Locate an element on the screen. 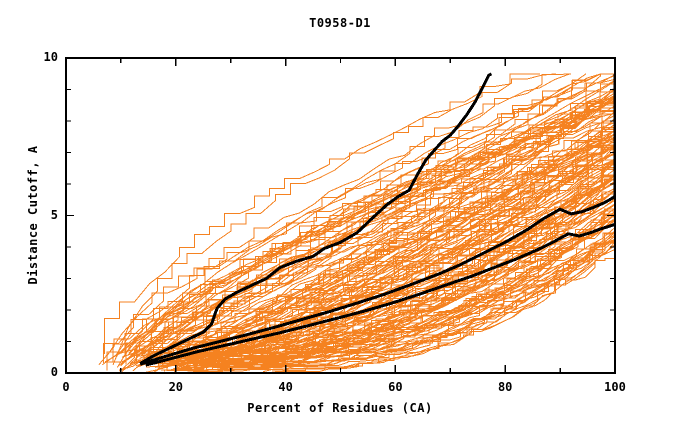  x-tick-label: 80 is located at coordinates (505, 387).